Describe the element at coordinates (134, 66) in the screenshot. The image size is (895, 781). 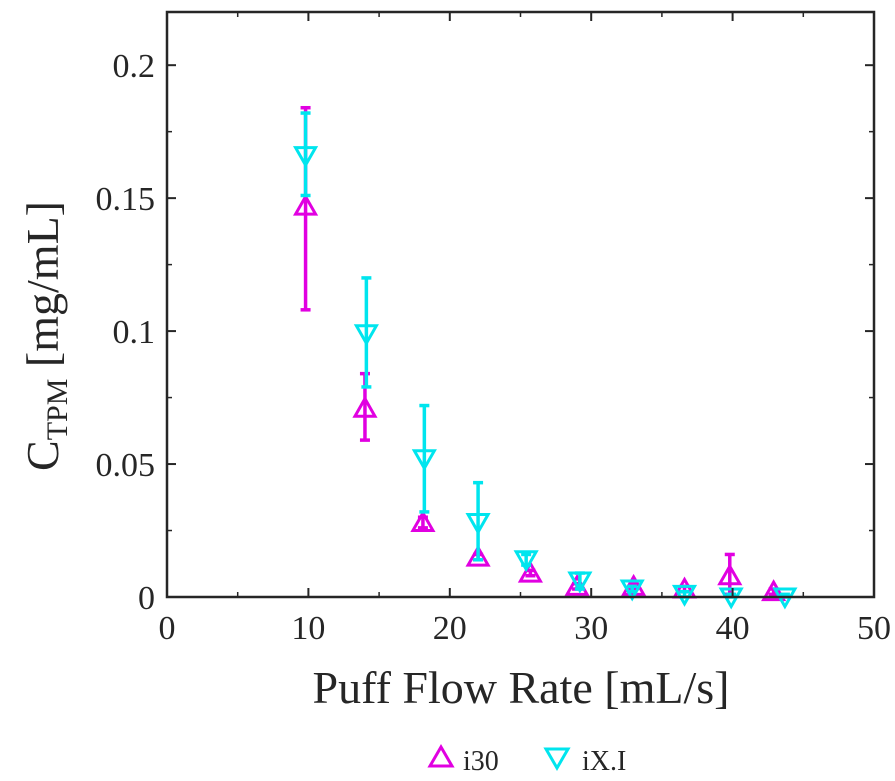
I see `y-tick-label: 0.2` at that location.